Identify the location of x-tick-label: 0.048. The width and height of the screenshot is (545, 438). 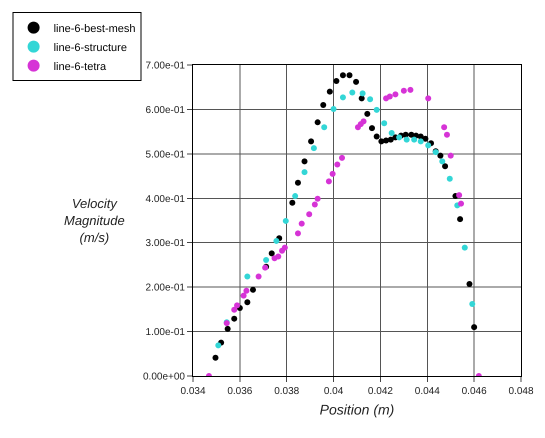
(521, 391).